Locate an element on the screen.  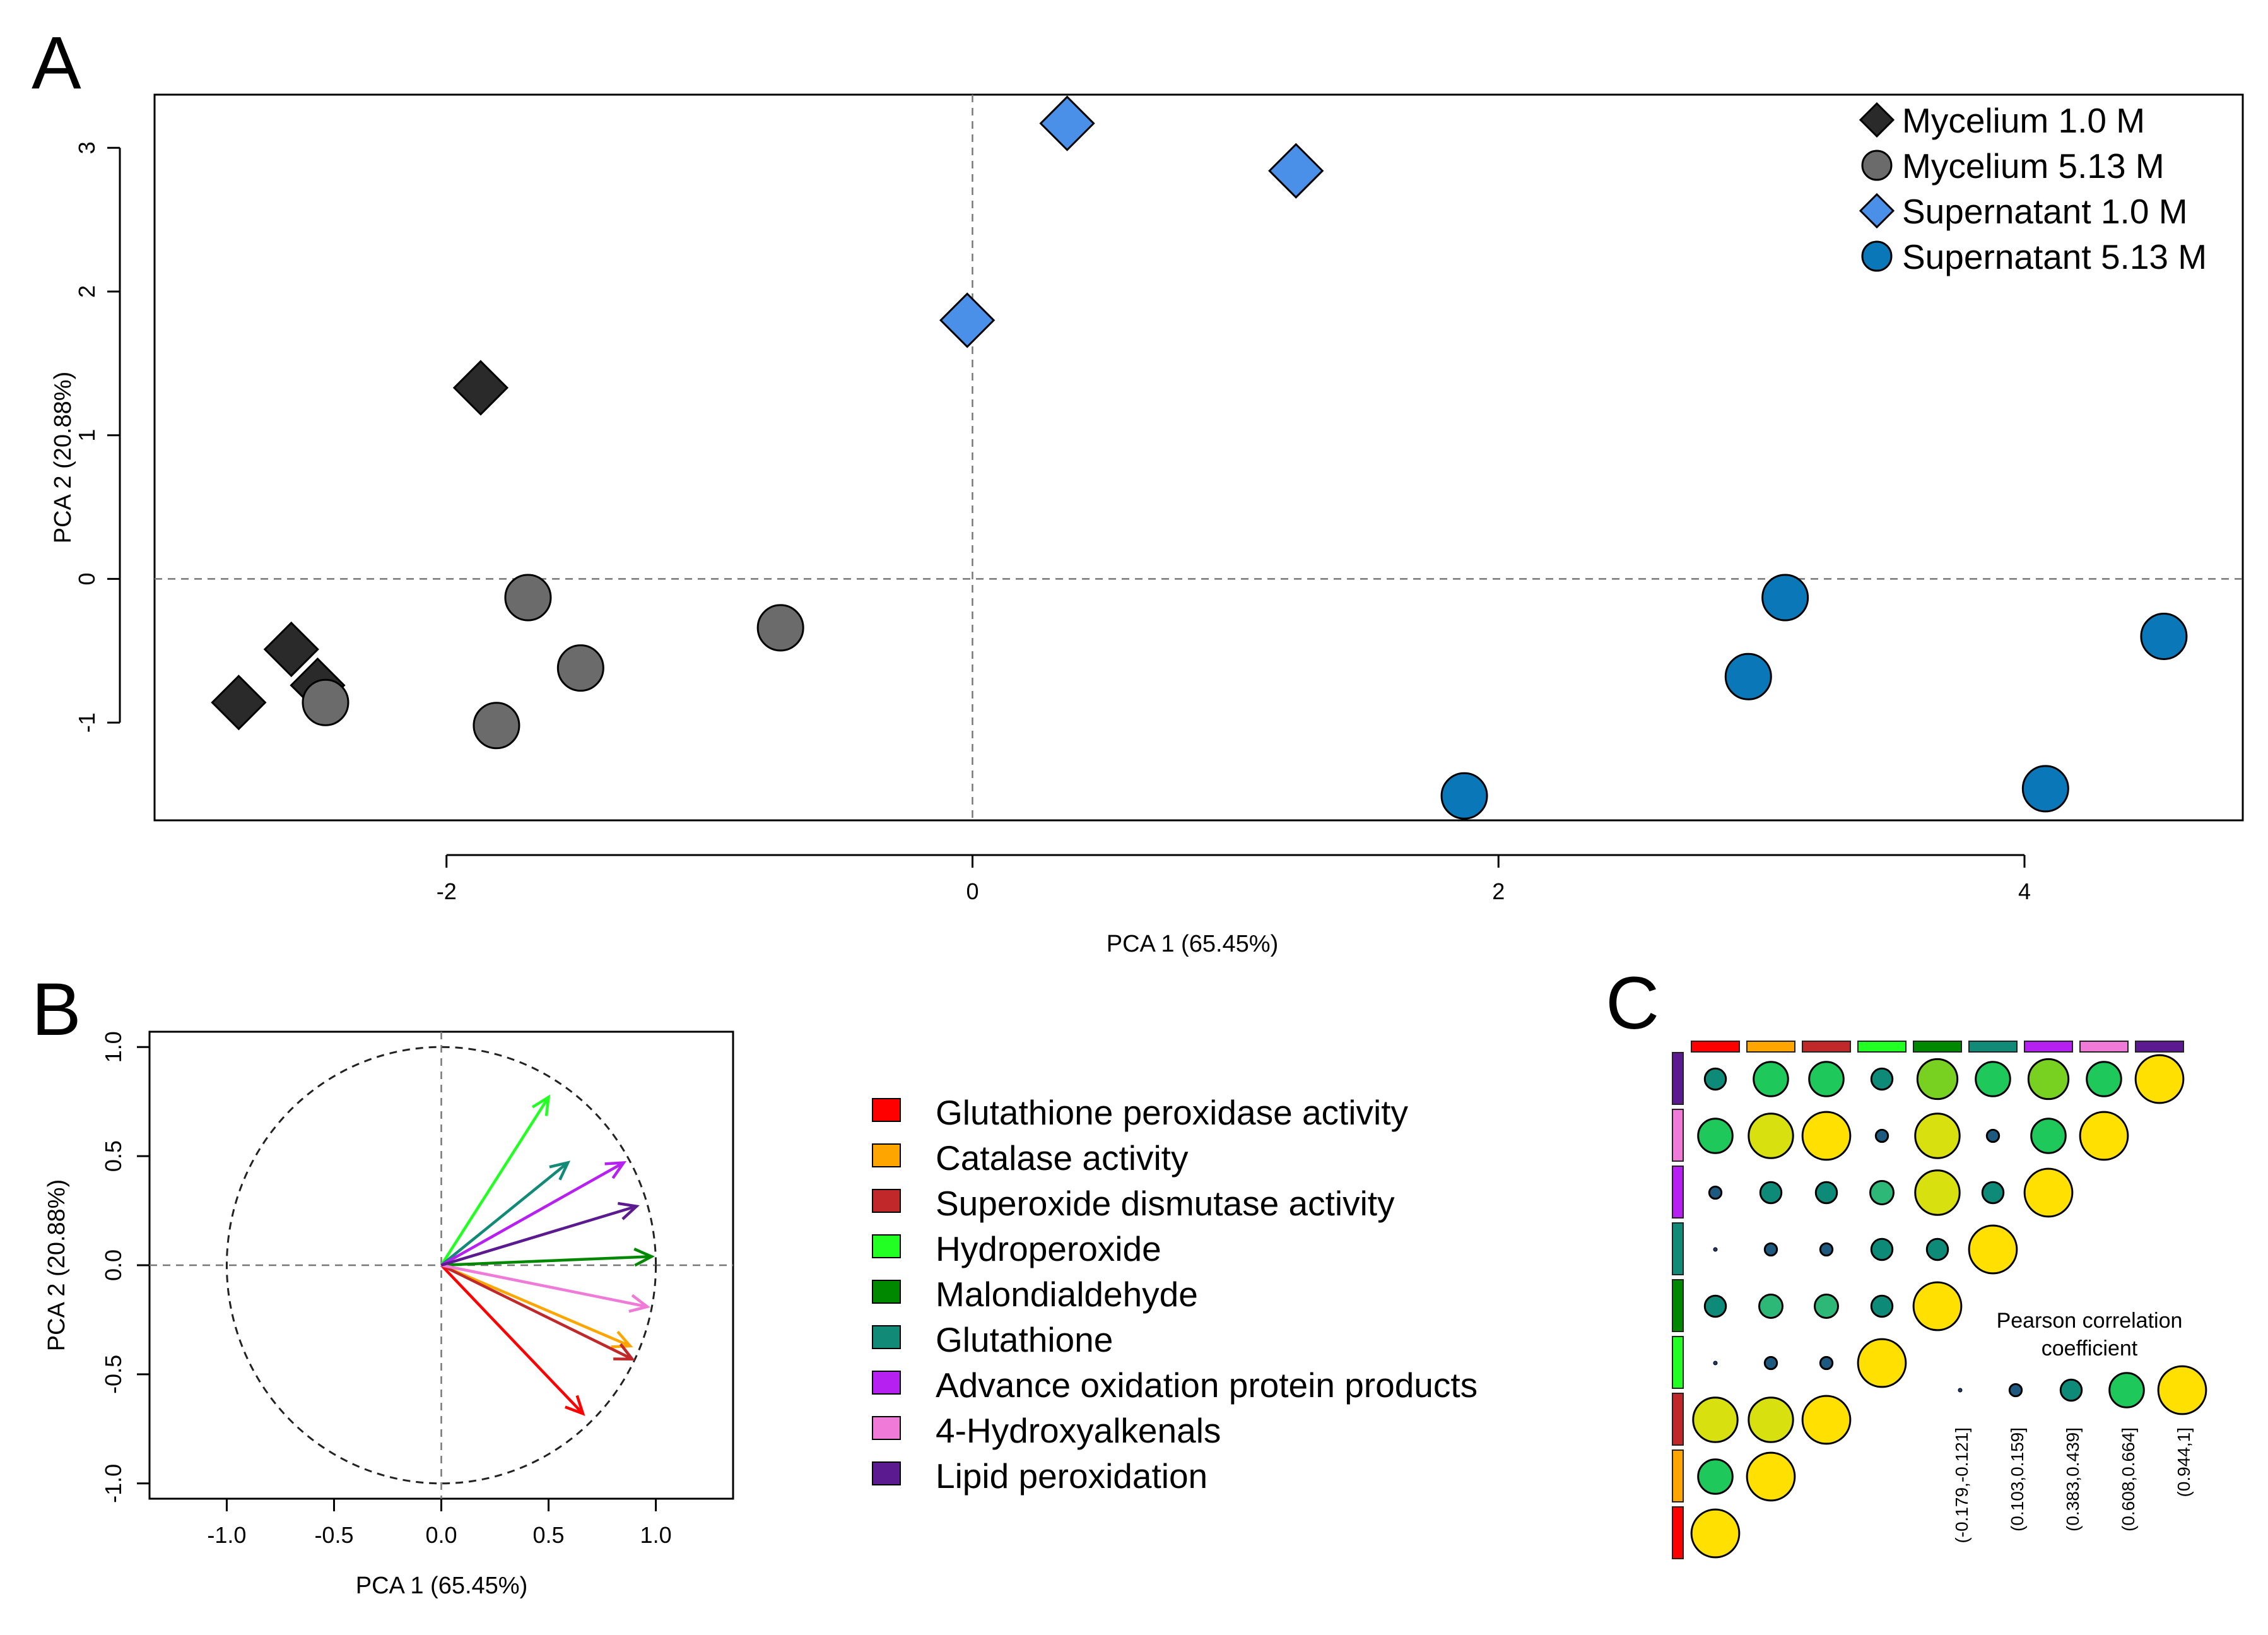
vector-shaft-catalase-activity is located at coordinates (535, 1305).